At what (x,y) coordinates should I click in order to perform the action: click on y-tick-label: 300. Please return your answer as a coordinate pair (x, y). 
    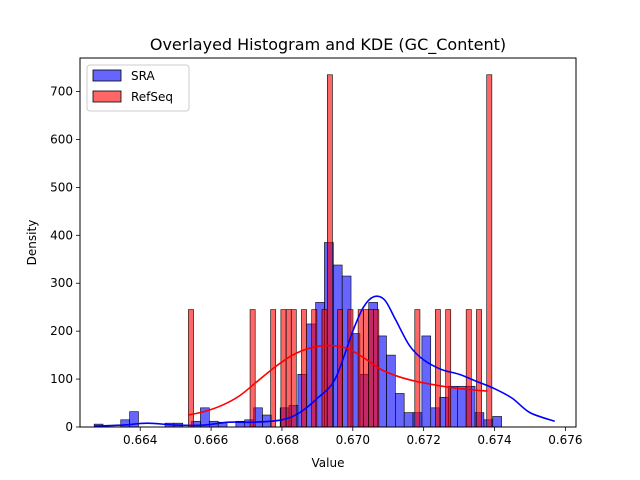
    Looking at the image, I should click on (61, 283).